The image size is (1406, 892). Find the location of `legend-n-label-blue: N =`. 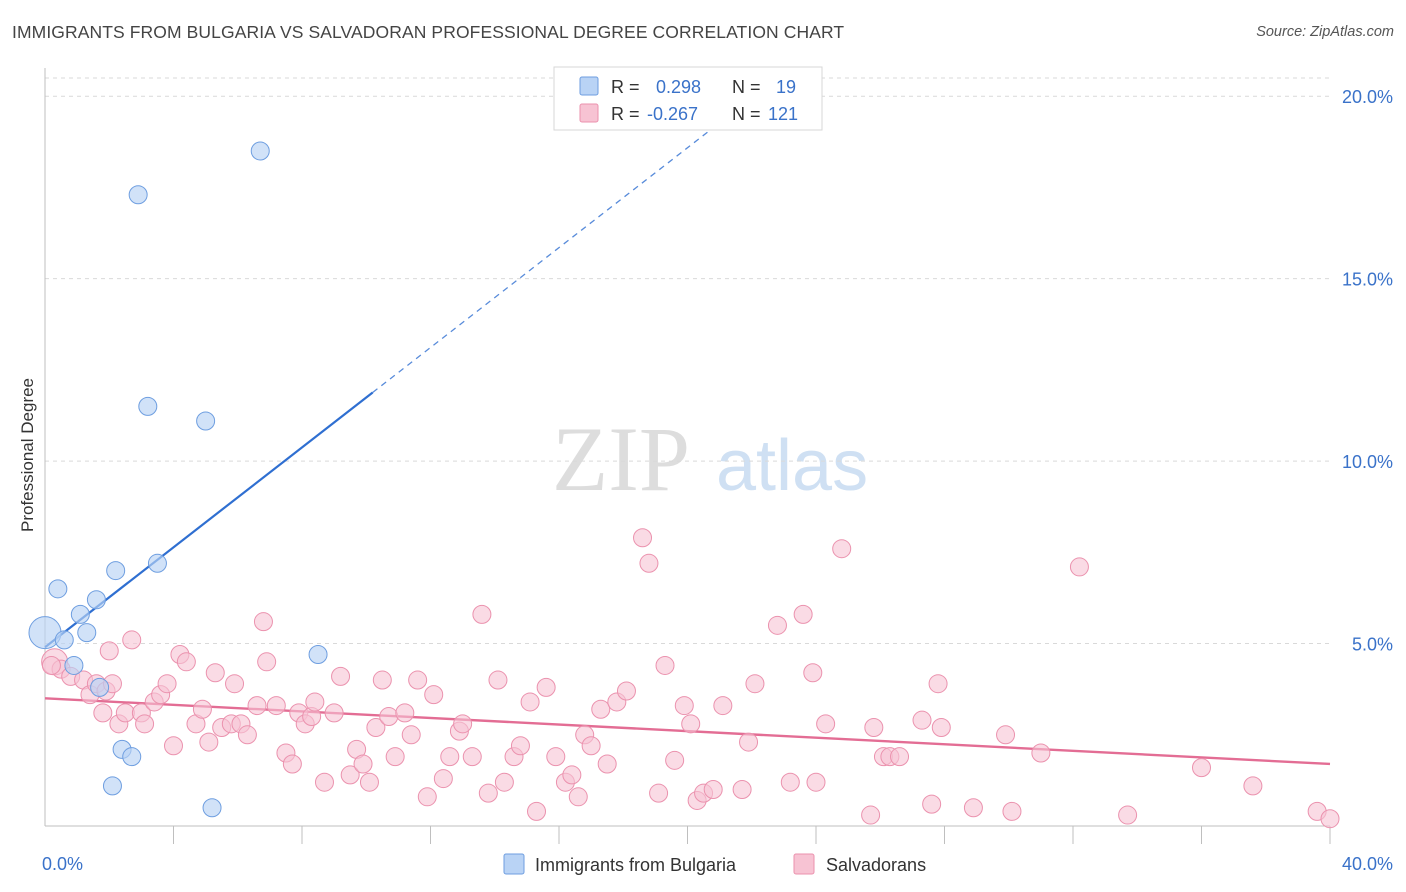

legend-n-label-blue: N = is located at coordinates (746, 87).